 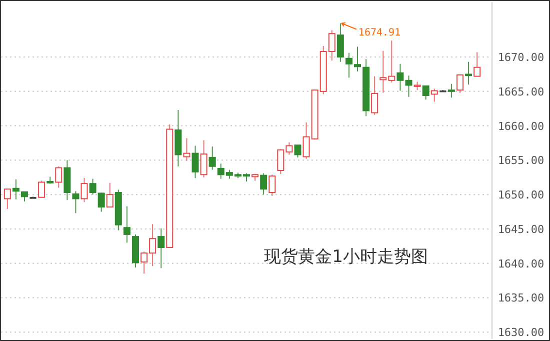 I want to click on y-tick-label: 1655.00, so click(x=521, y=161).